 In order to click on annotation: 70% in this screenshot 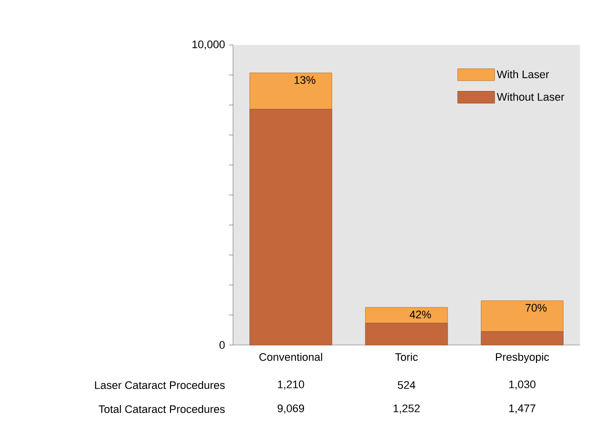, I will do `click(536, 308)`.